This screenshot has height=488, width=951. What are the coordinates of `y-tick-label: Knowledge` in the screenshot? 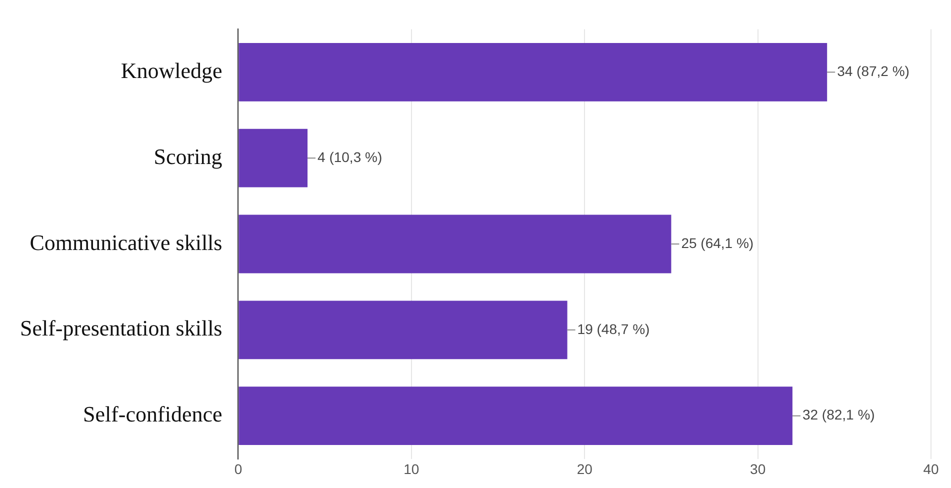 It's located at (171, 70).